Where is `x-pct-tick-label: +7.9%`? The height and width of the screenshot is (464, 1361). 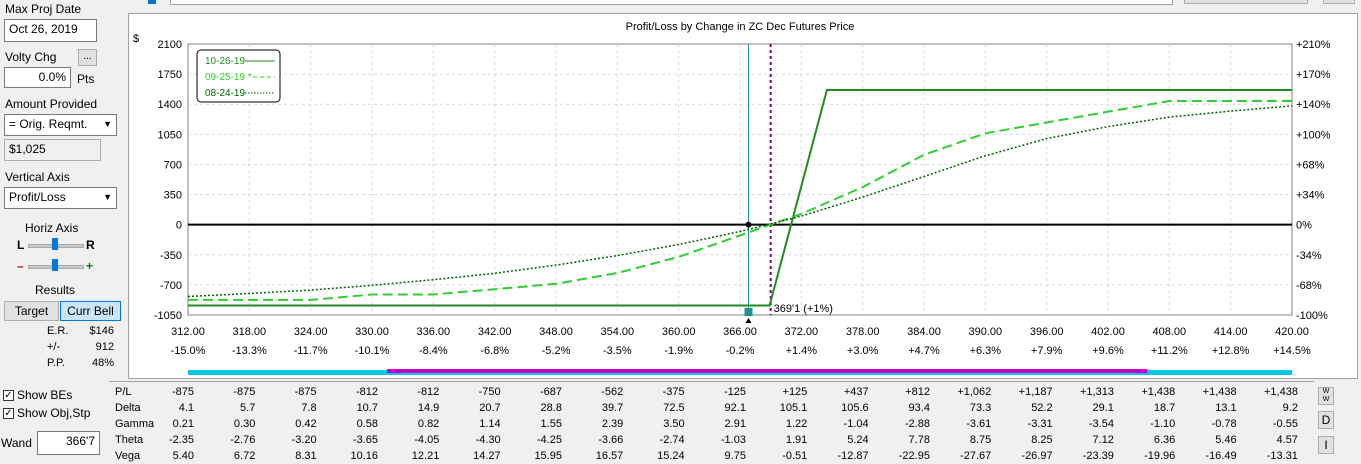 x-pct-tick-label: +7.9% is located at coordinates (1047, 351).